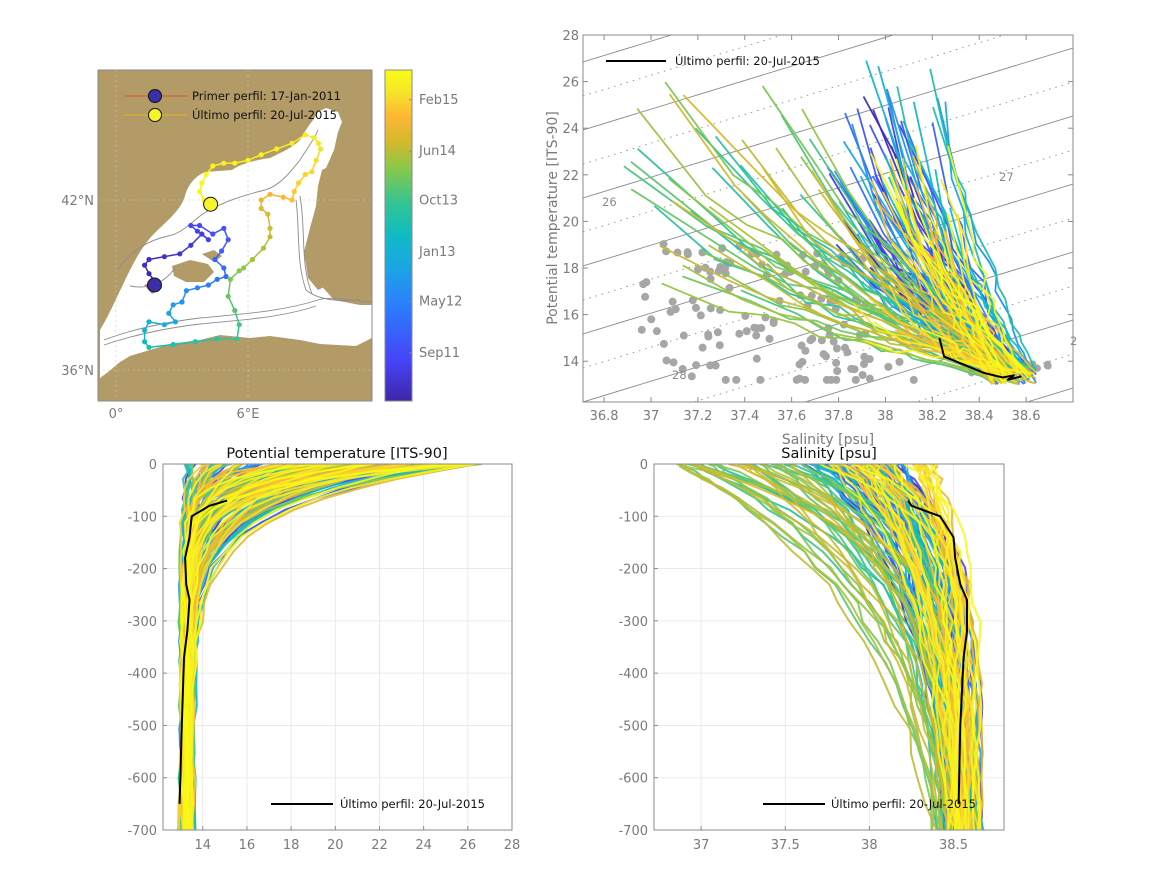 This screenshot has width=1167, height=875. What do you see at coordinates (570, 222) in the screenshot?
I see `ts-ytick-label: 20` at bounding box center [570, 222].